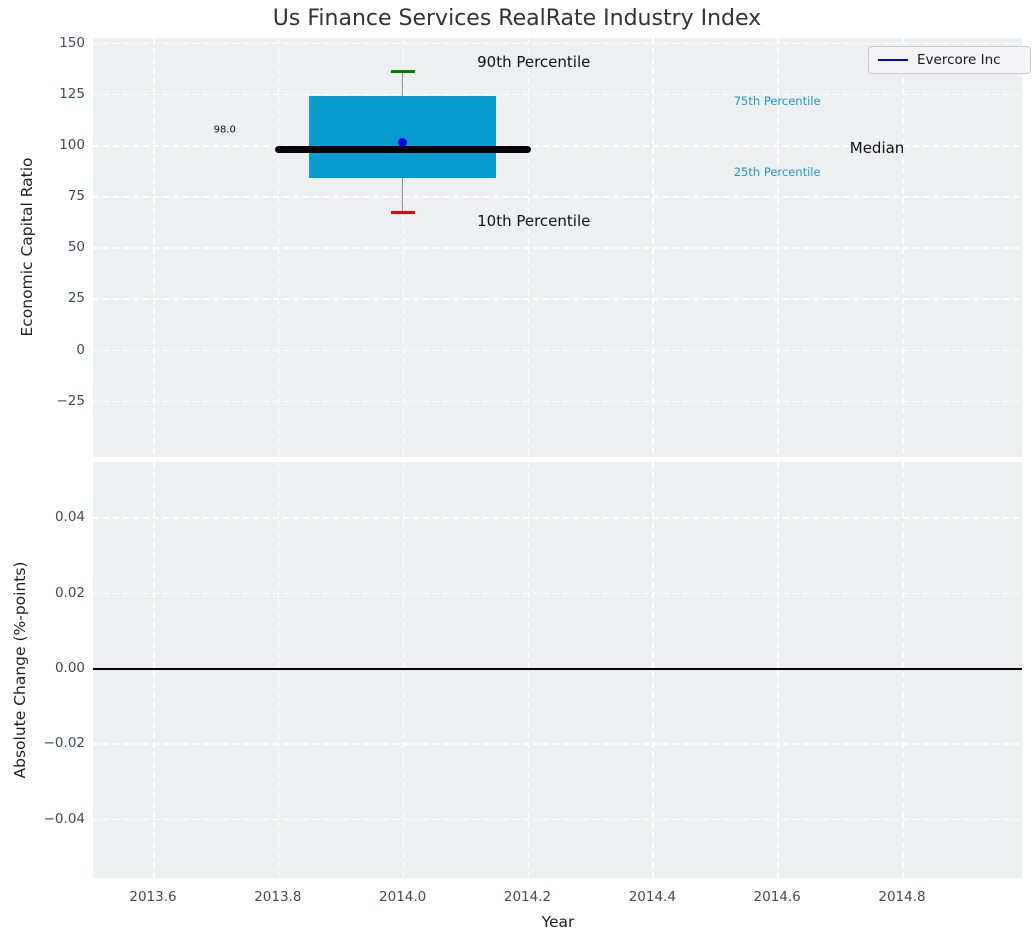 The width and height of the screenshot is (1034, 942). What do you see at coordinates (403, 136) in the screenshot?
I see `interquartile-box` at bounding box center [403, 136].